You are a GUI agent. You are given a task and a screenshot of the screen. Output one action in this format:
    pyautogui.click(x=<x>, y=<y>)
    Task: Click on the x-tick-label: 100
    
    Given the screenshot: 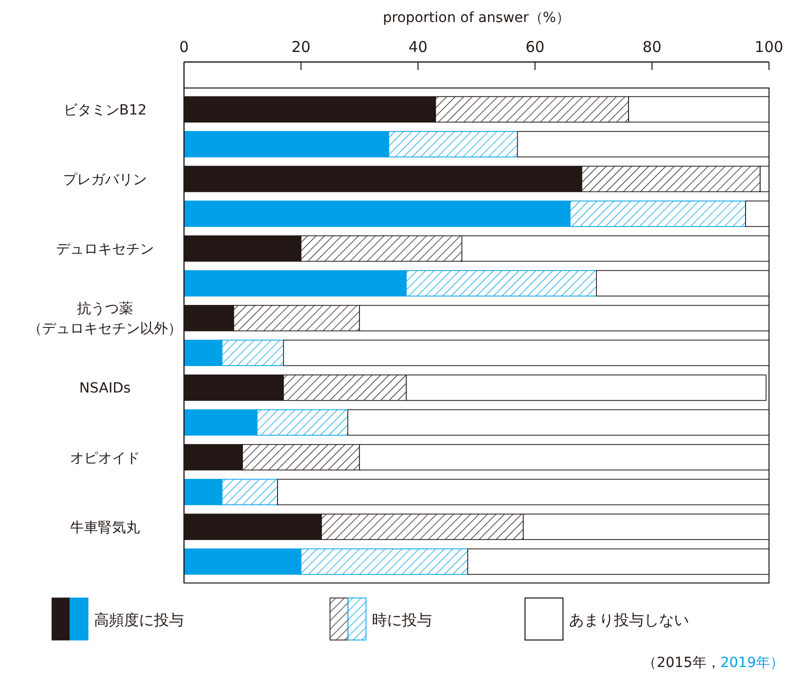 What is the action you would take?
    pyautogui.click(x=769, y=47)
    